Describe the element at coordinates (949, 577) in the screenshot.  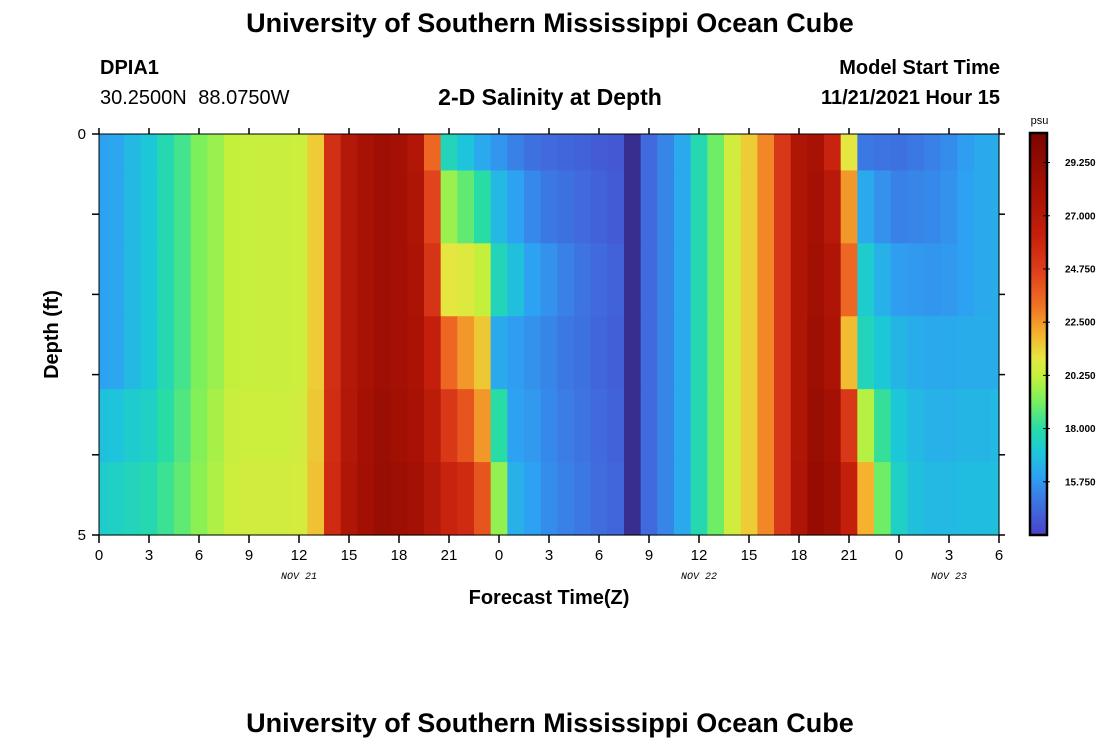
I see `x-date-label: NOV 23` at that location.